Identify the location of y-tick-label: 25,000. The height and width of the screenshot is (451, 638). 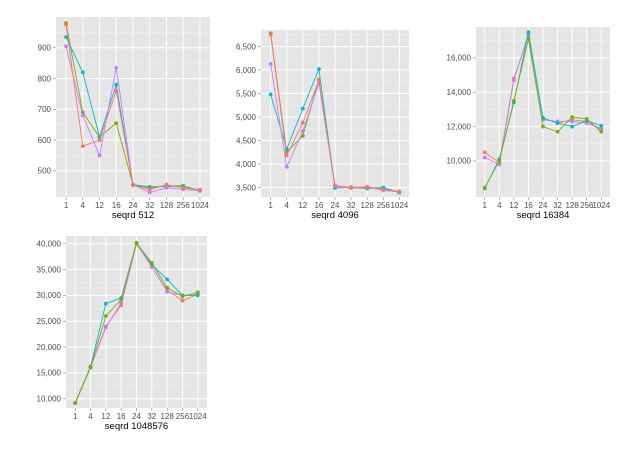
(49, 321).